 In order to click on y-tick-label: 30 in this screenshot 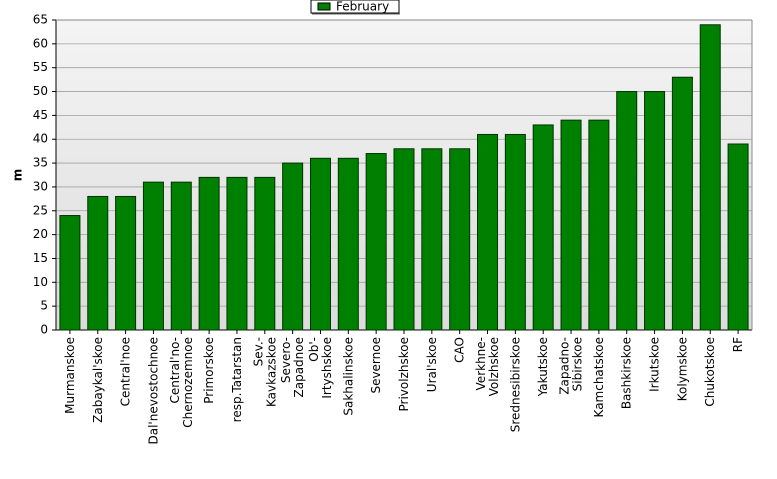, I will do `click(40, 186)`.